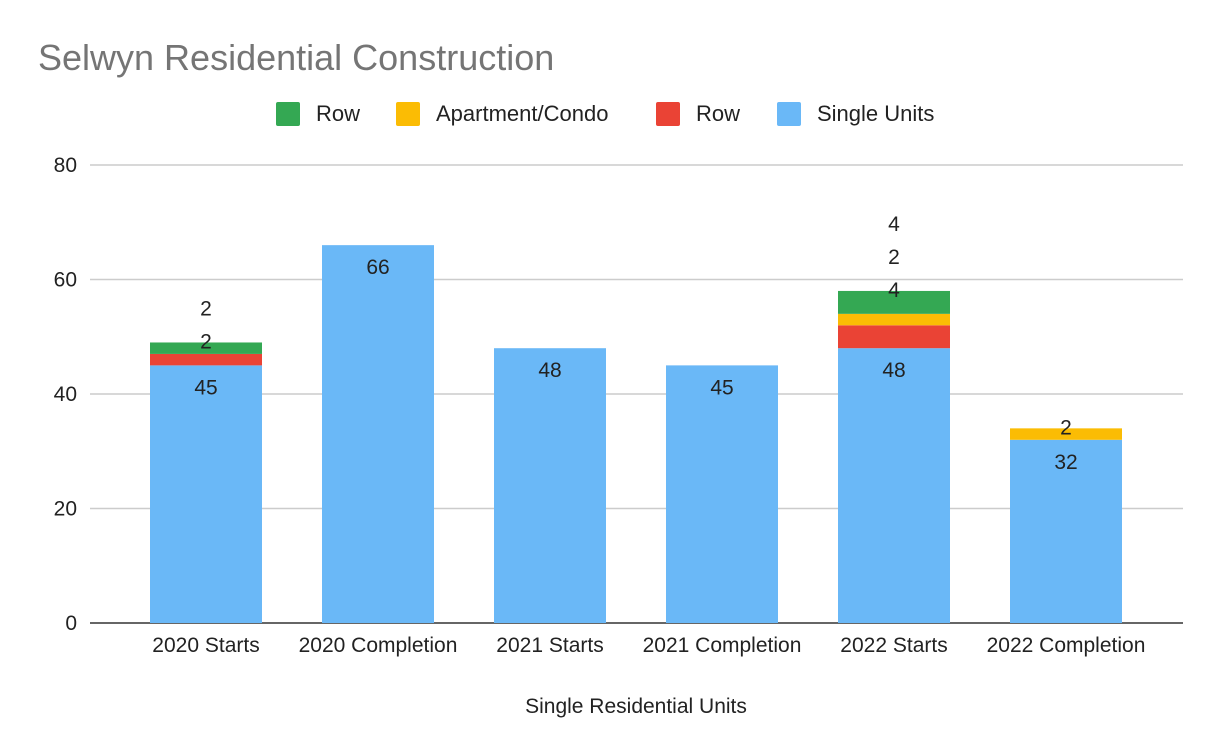  Describe the element at coordinates (1065, 462) in the screenshot. I see `data-label: 32` at that location.